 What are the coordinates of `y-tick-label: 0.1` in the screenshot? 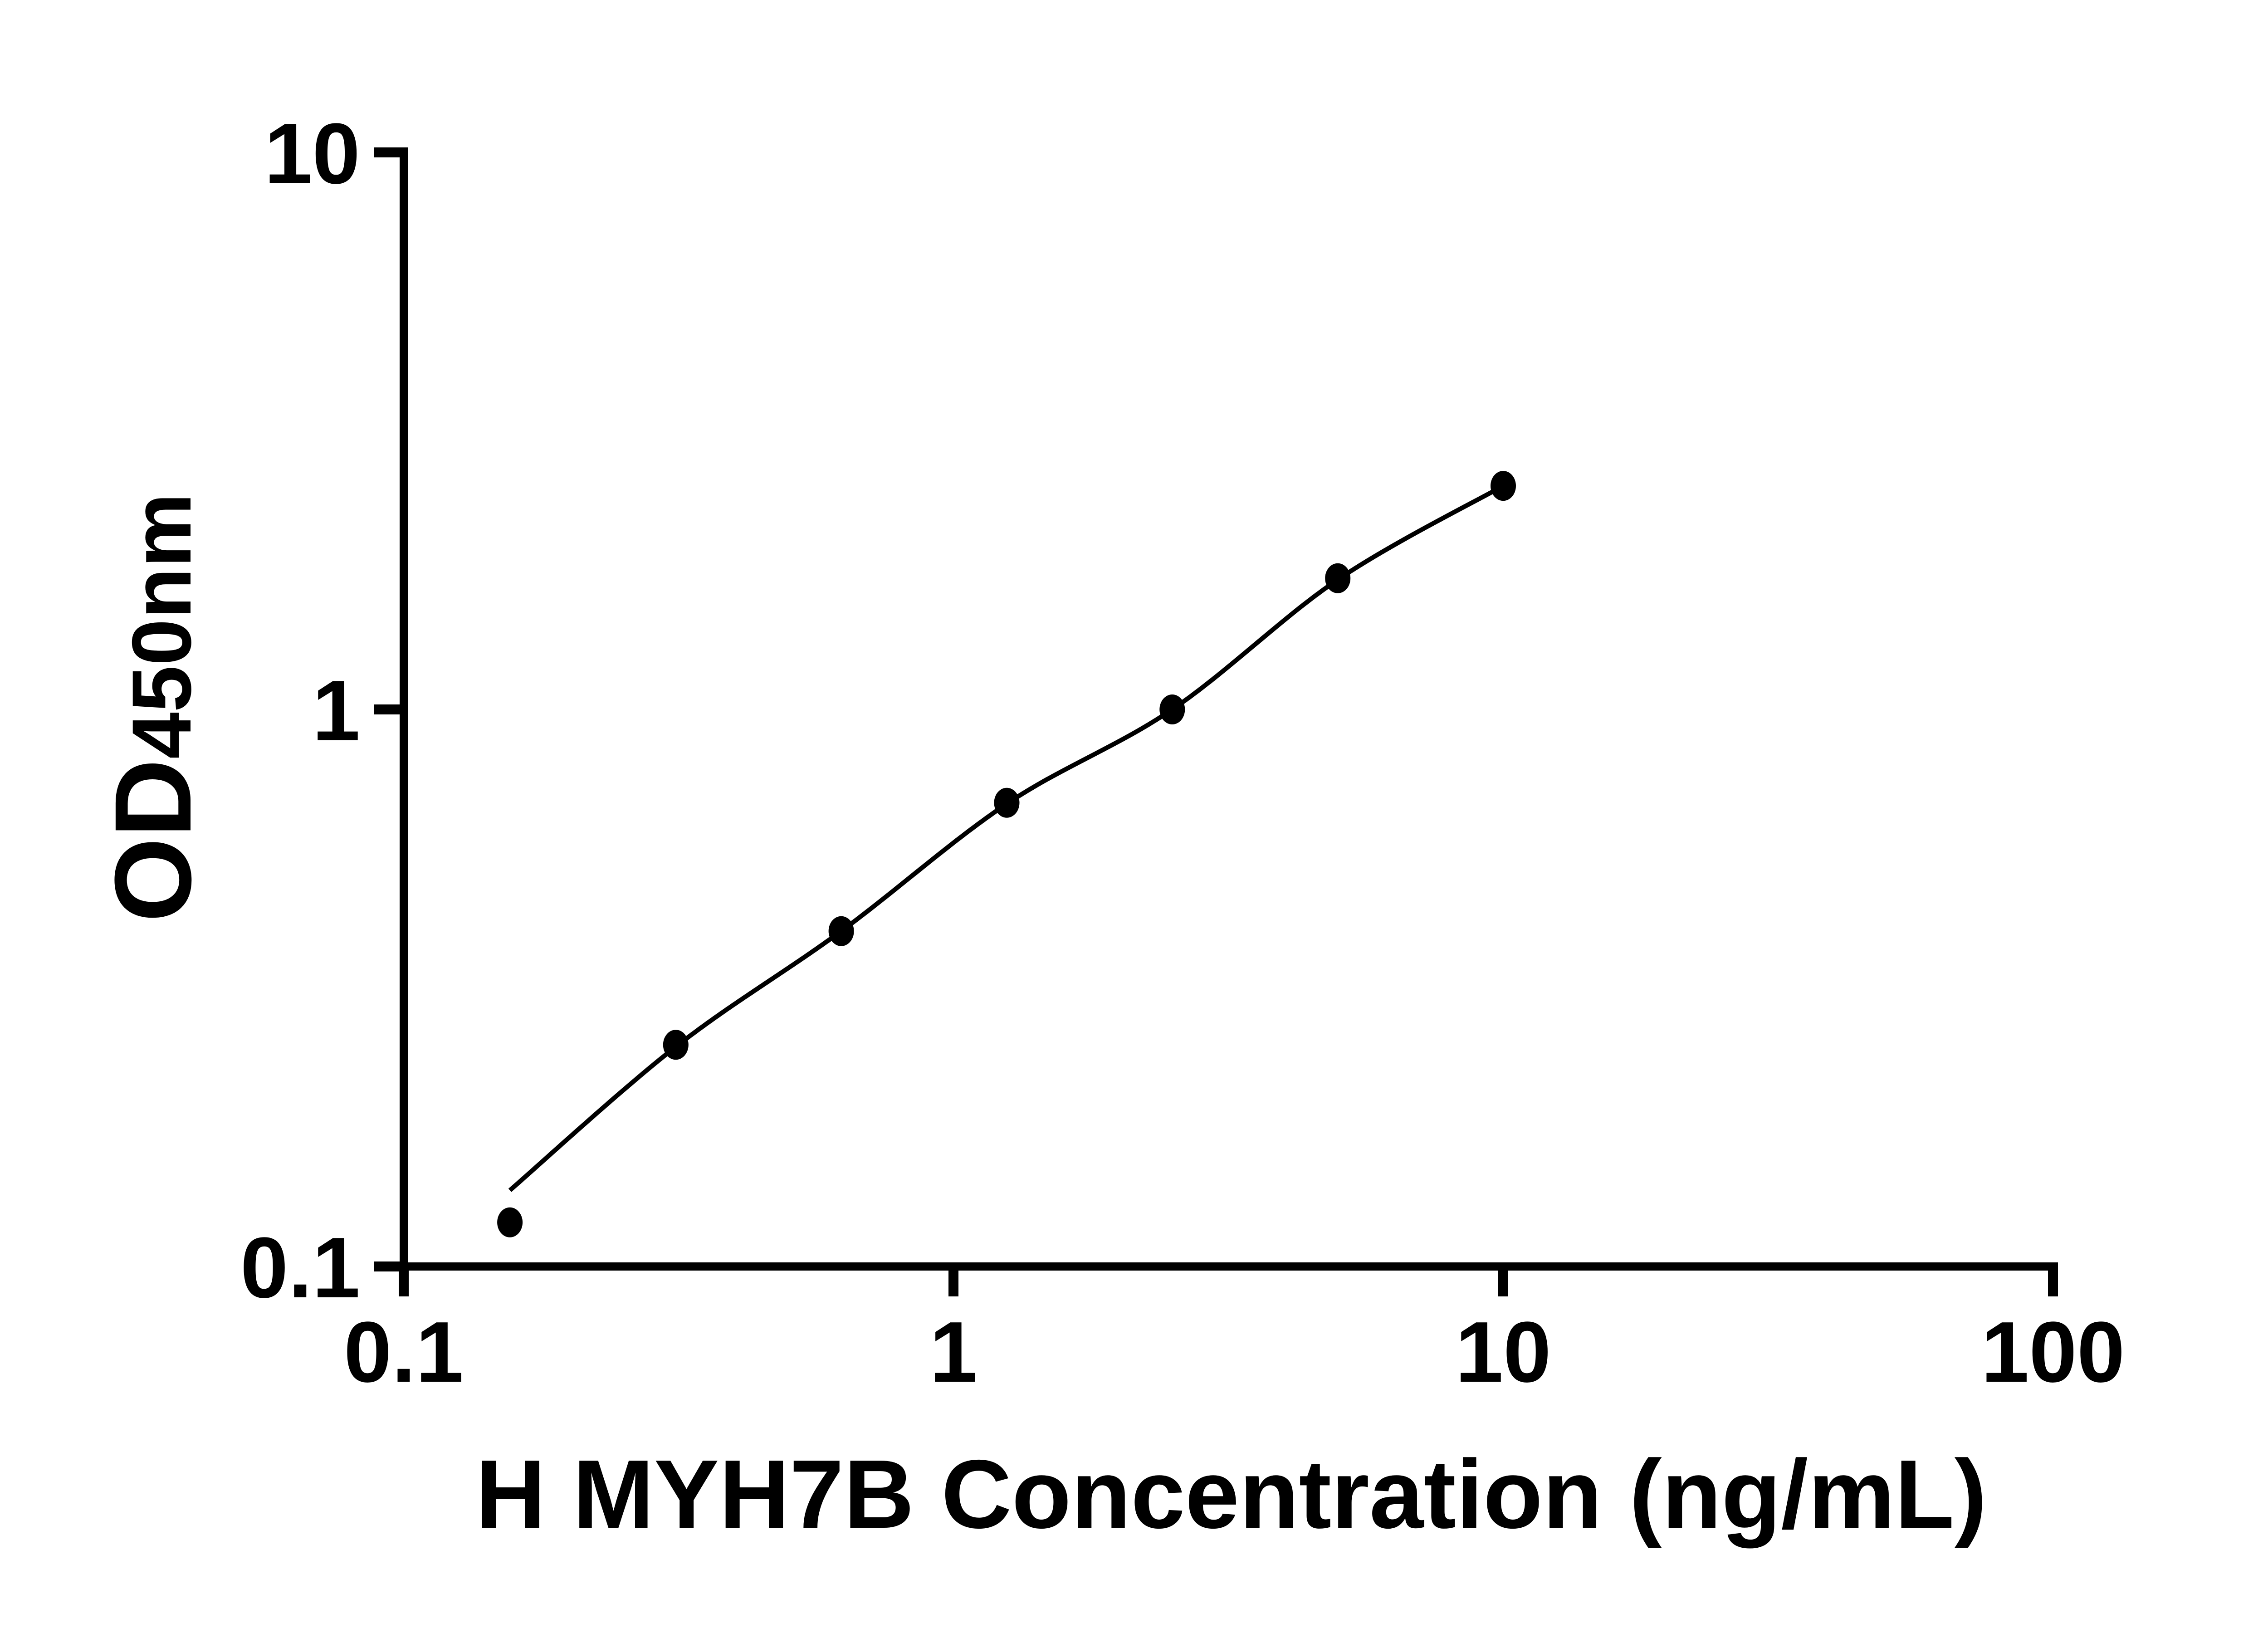 It's located at (300, 1268).